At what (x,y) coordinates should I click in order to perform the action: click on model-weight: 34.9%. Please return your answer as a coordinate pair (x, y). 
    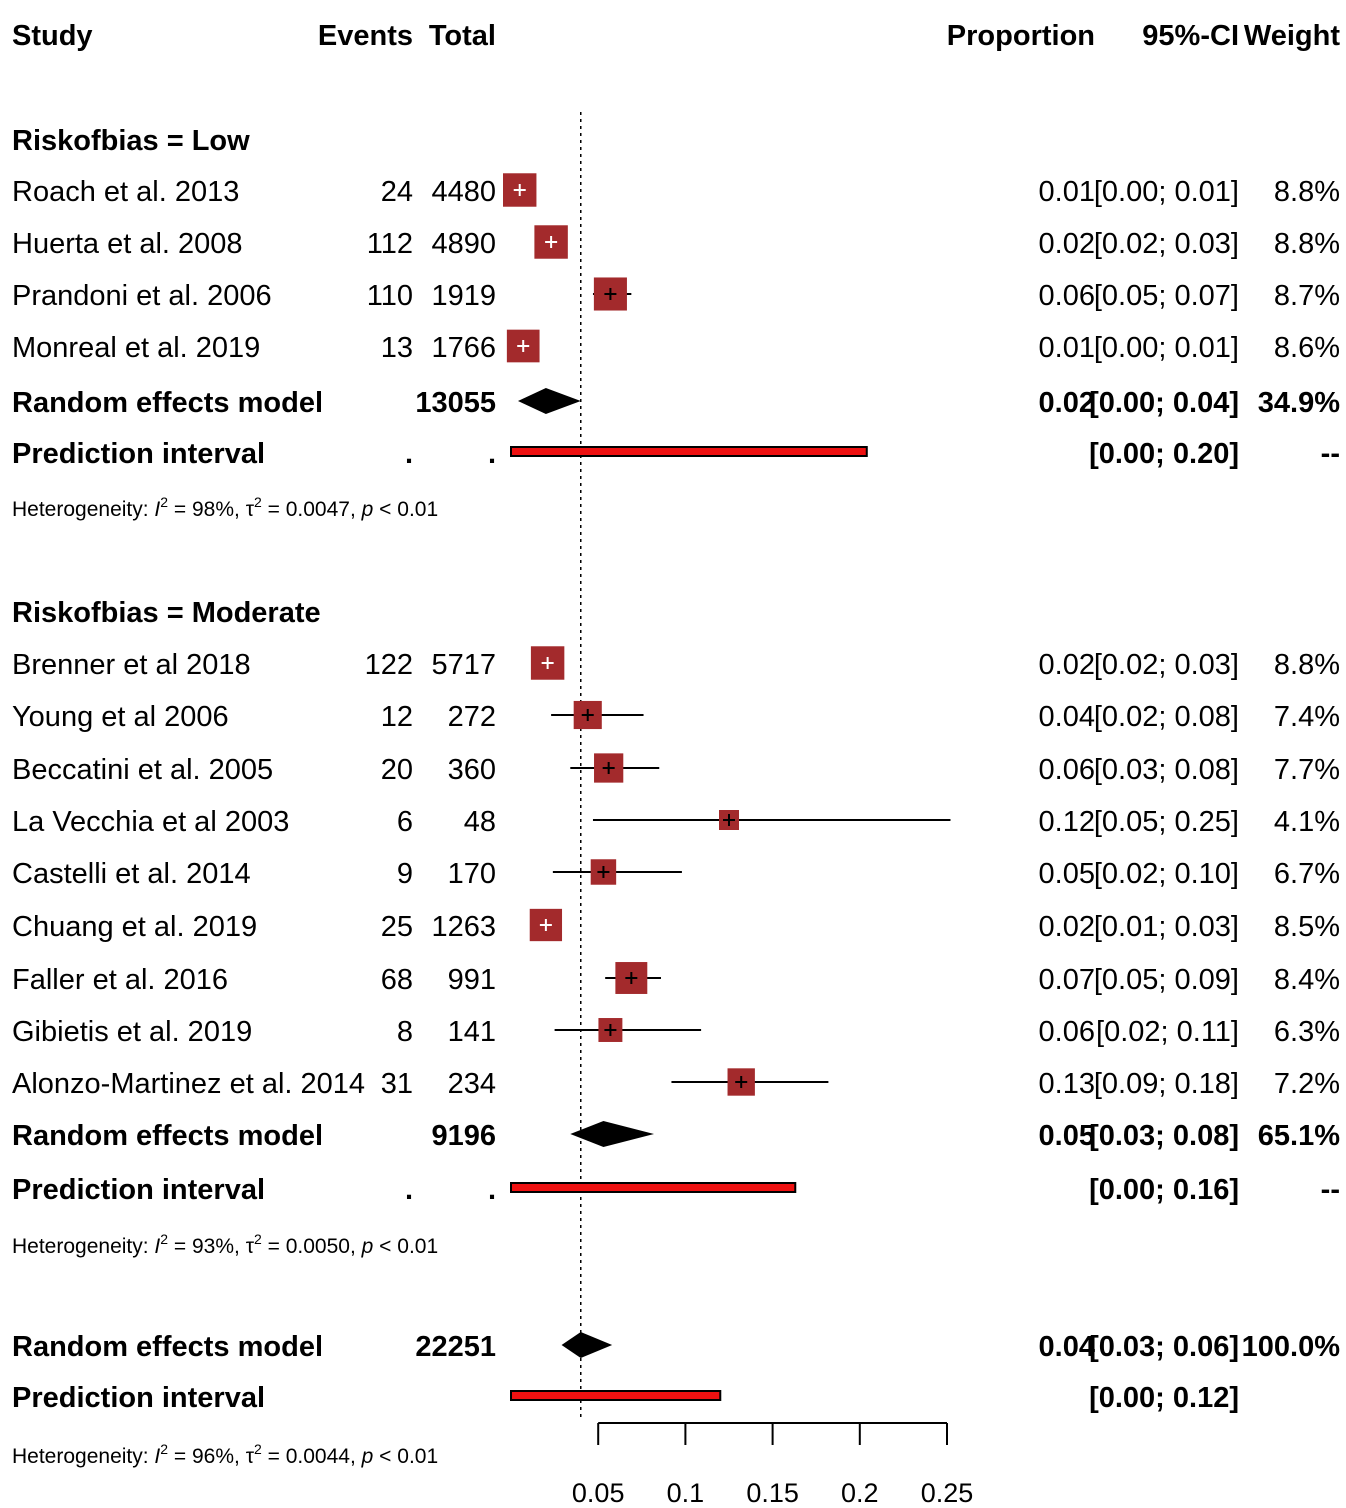
    Looking at the image, I should click on (1299, 403).